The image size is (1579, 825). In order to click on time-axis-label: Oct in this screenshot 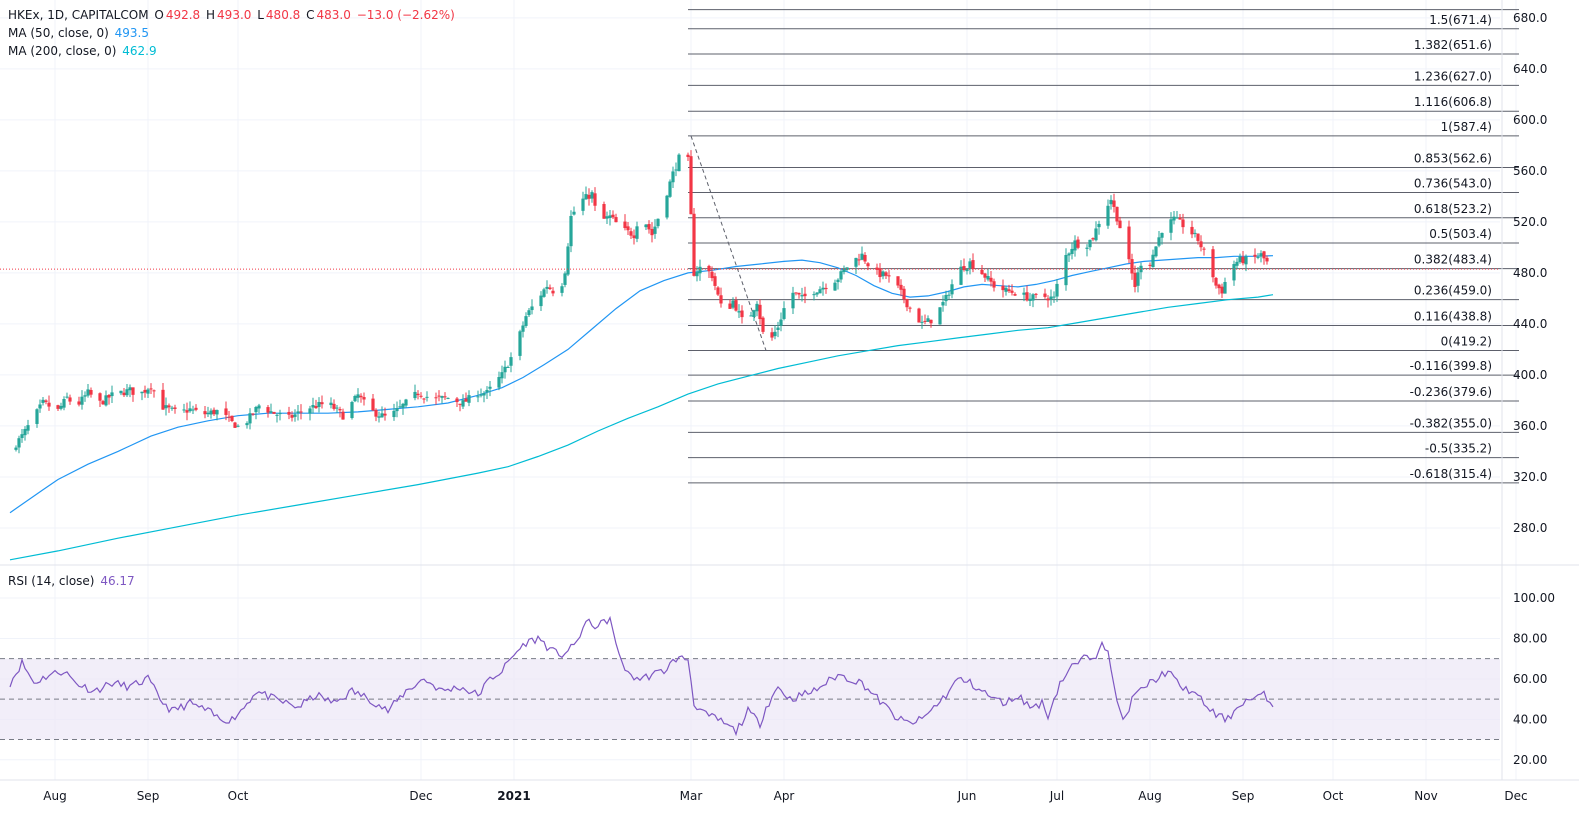, I will do `click(238, 796)`.